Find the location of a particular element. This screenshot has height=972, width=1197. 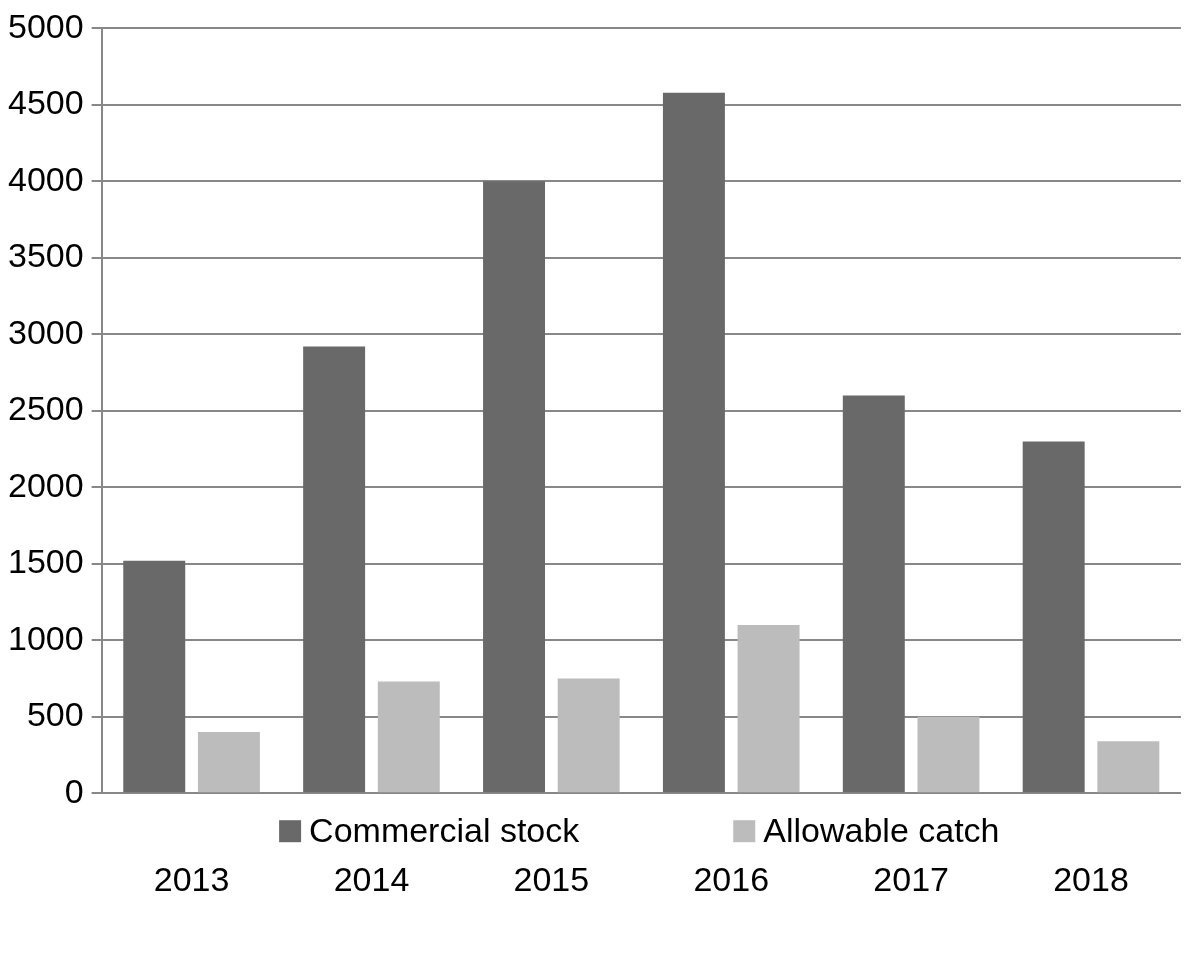

legend-label: Commercial stock is located at coordinates (445, 829).